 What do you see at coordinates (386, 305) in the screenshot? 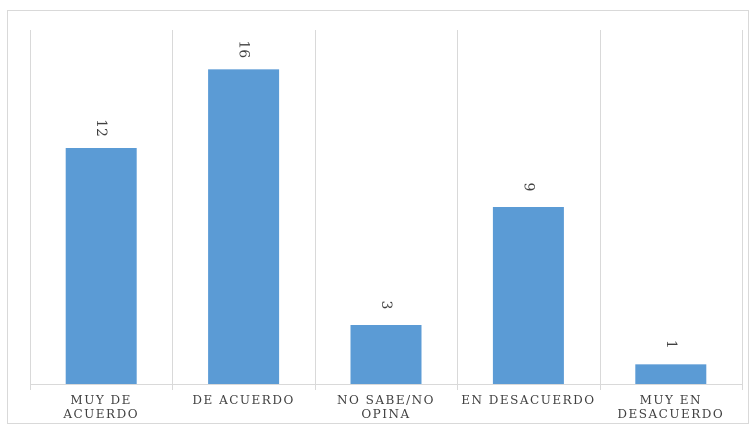
I see `data-label-2: 3` at bounding box center [386, 305].